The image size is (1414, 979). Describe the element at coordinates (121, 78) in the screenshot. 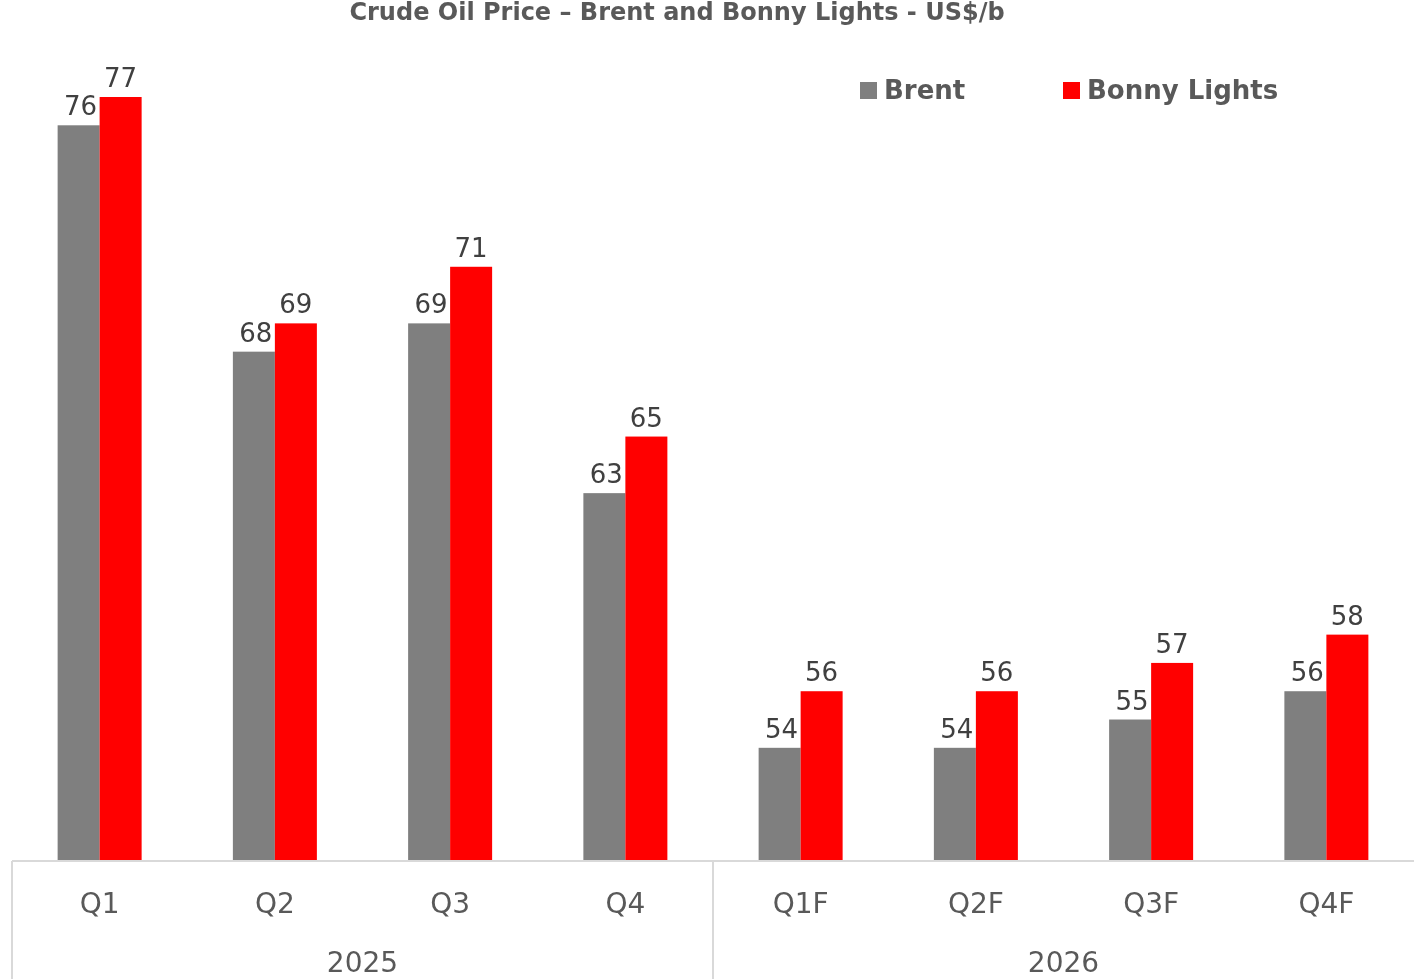

I see `data-label: 77` at that location.